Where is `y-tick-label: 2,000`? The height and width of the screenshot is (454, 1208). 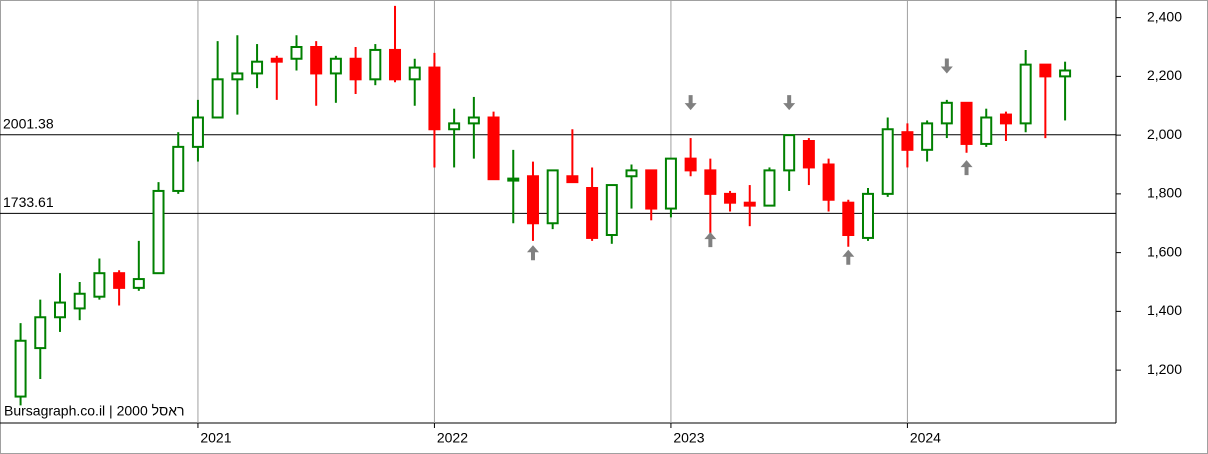 y-tick-label: 2,000 is located at coordinates (1164, 134).